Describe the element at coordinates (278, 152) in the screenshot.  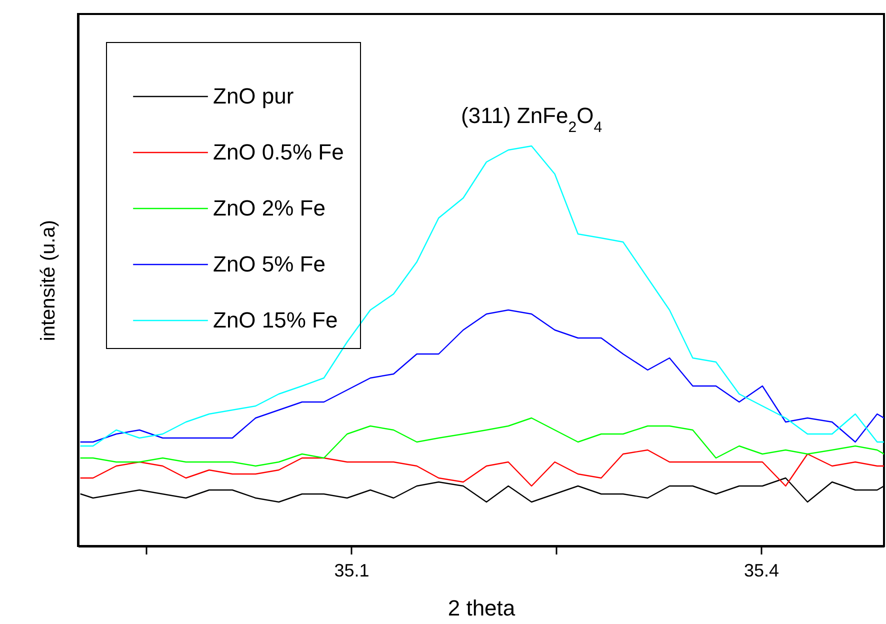
I see `legend-label: ZnO 0.5% Fe` at that location.